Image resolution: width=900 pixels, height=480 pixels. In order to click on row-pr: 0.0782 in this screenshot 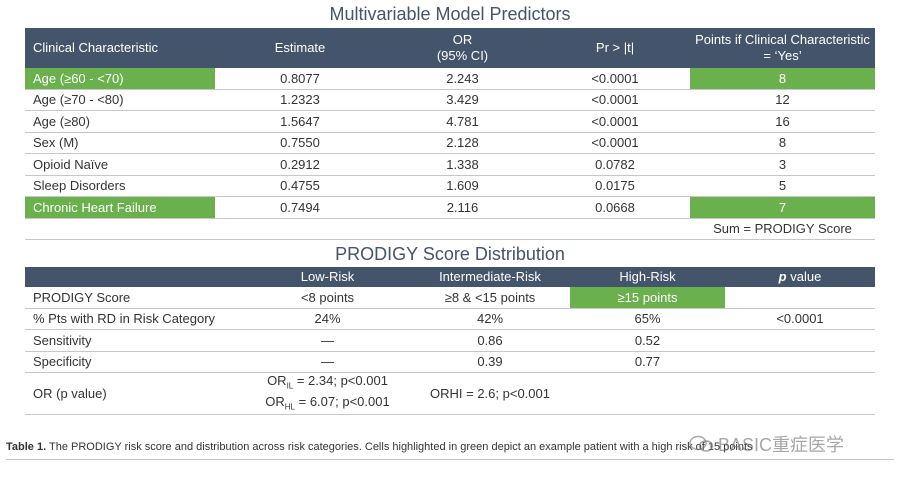, I will do `click(615, 164)`.